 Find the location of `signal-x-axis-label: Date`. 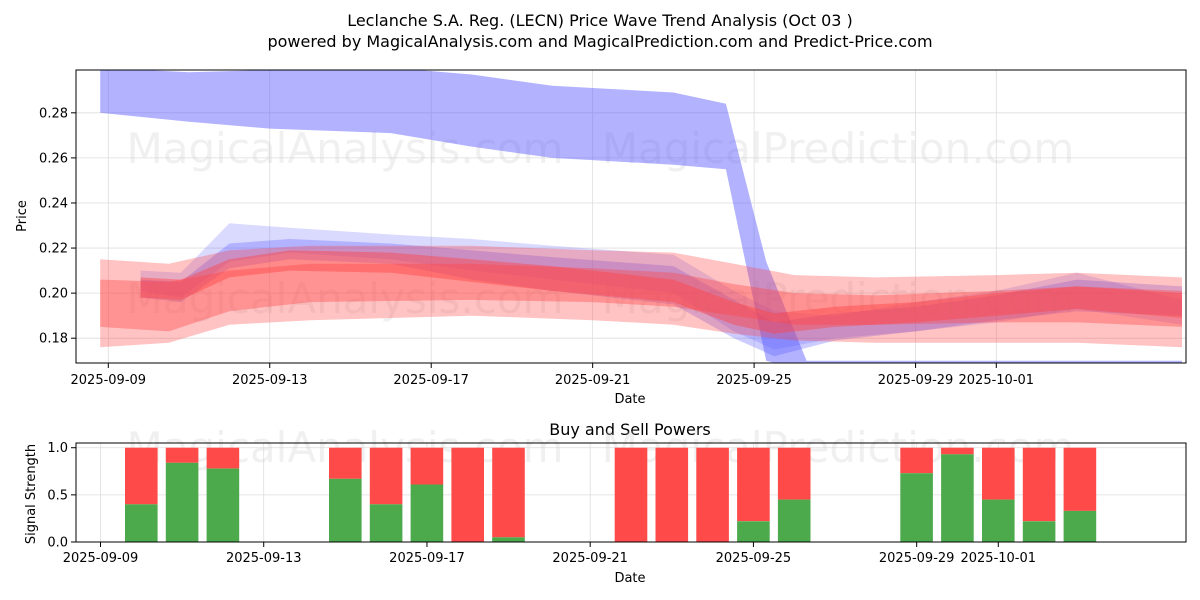

signal-x-axis-label: Date is located at coordinates (629, 578).